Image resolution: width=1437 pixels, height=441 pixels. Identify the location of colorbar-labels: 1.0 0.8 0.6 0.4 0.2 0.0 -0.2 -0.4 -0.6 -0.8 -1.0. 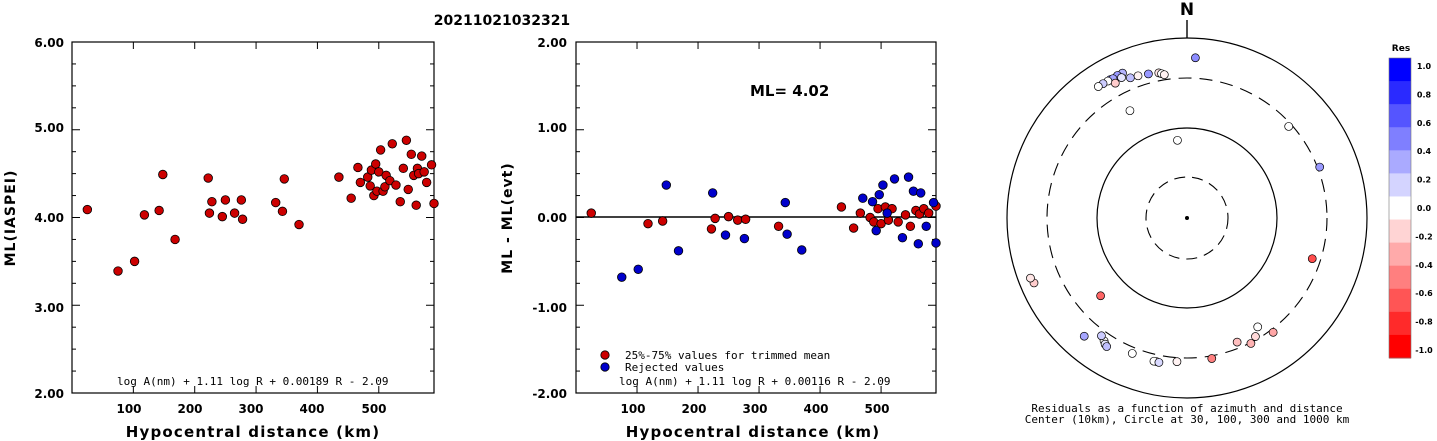
(1424, 208).